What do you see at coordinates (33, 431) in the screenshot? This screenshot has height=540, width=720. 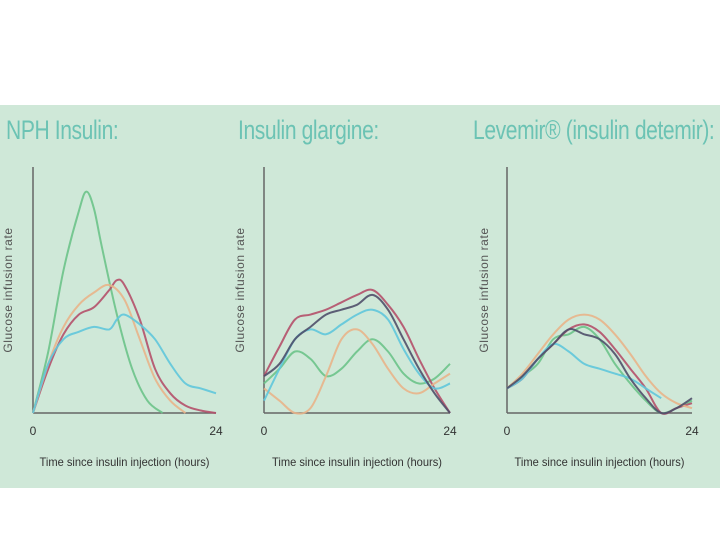 I see `x-tick-start-0: 0` at bounding box center [33, 431].